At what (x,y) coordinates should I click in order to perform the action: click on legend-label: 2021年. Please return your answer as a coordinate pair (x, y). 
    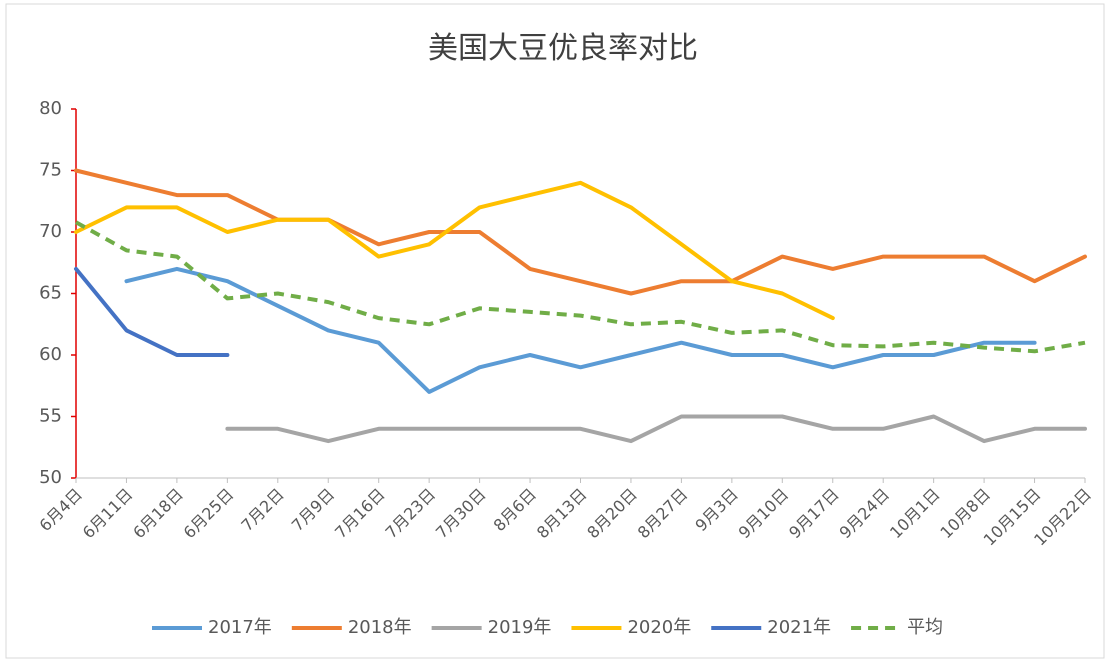
    Looking at the image, I should click on (799, 627).